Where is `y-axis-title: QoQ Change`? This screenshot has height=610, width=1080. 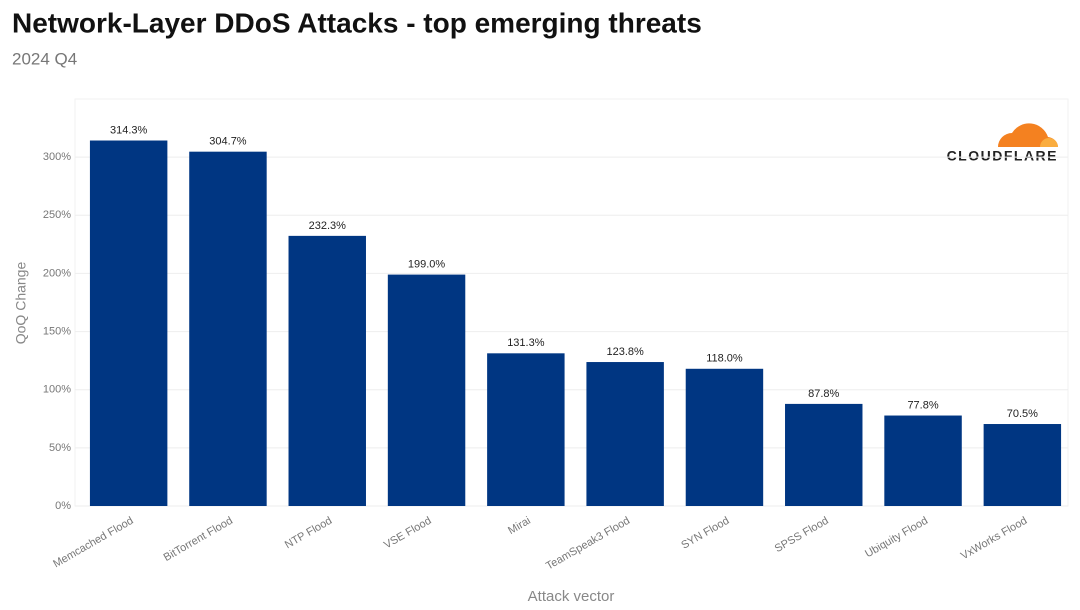 y-axis-title: QoQ Change is located at coordinates (21, 303).